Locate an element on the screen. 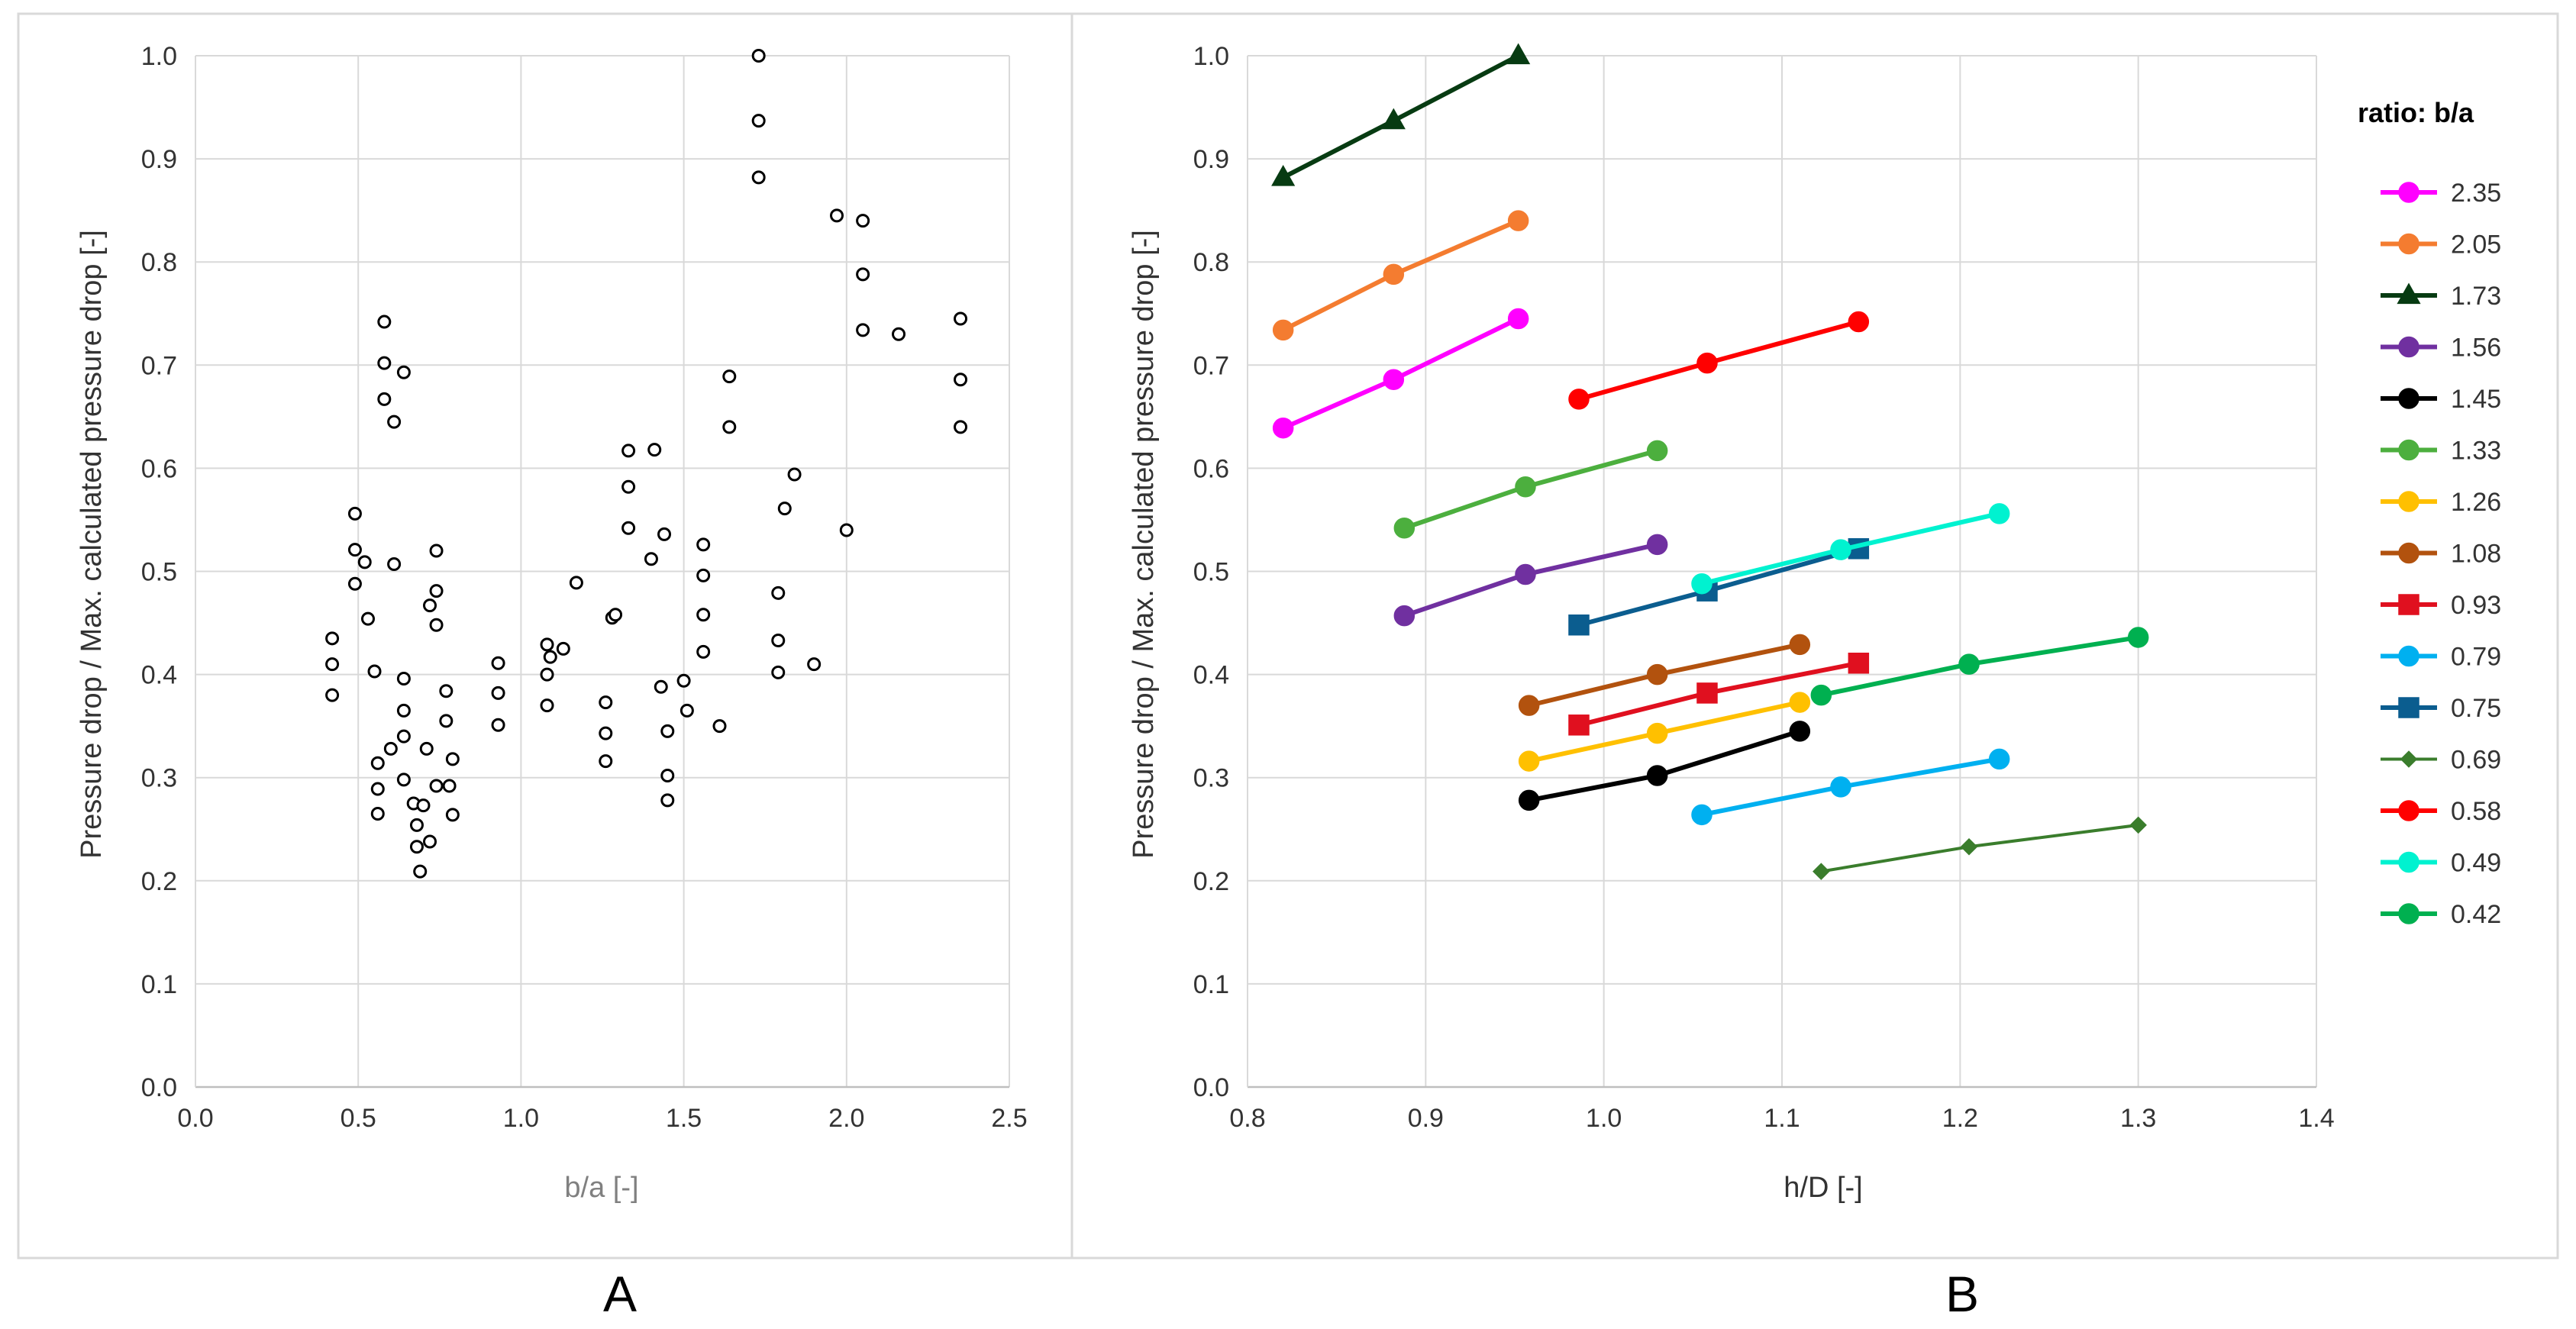 The width and height of the screenshot is (2576, 1329). legend-label: 0.79 is located at coordinates (2476, 657).